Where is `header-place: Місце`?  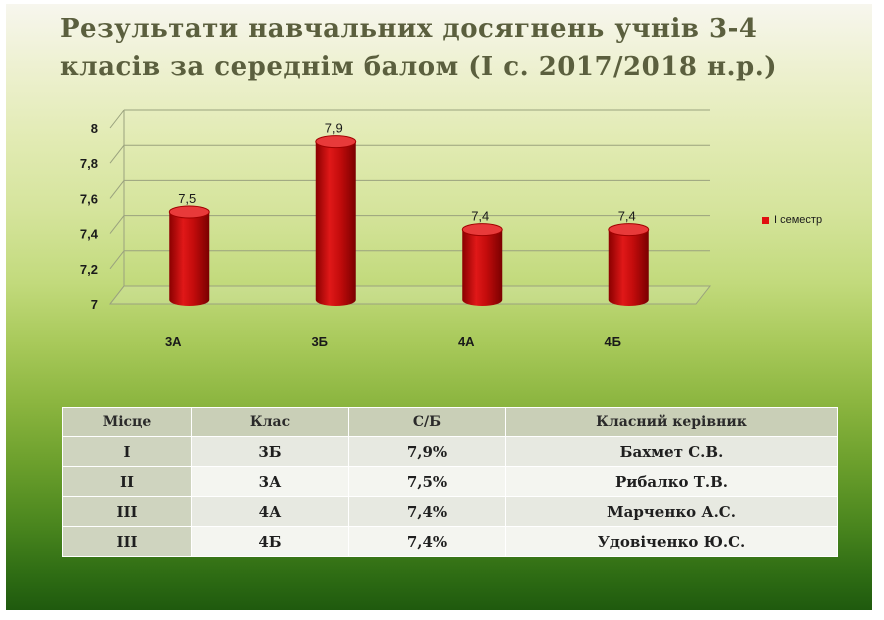 header-place: Місце is located at coordinates (127, 422).